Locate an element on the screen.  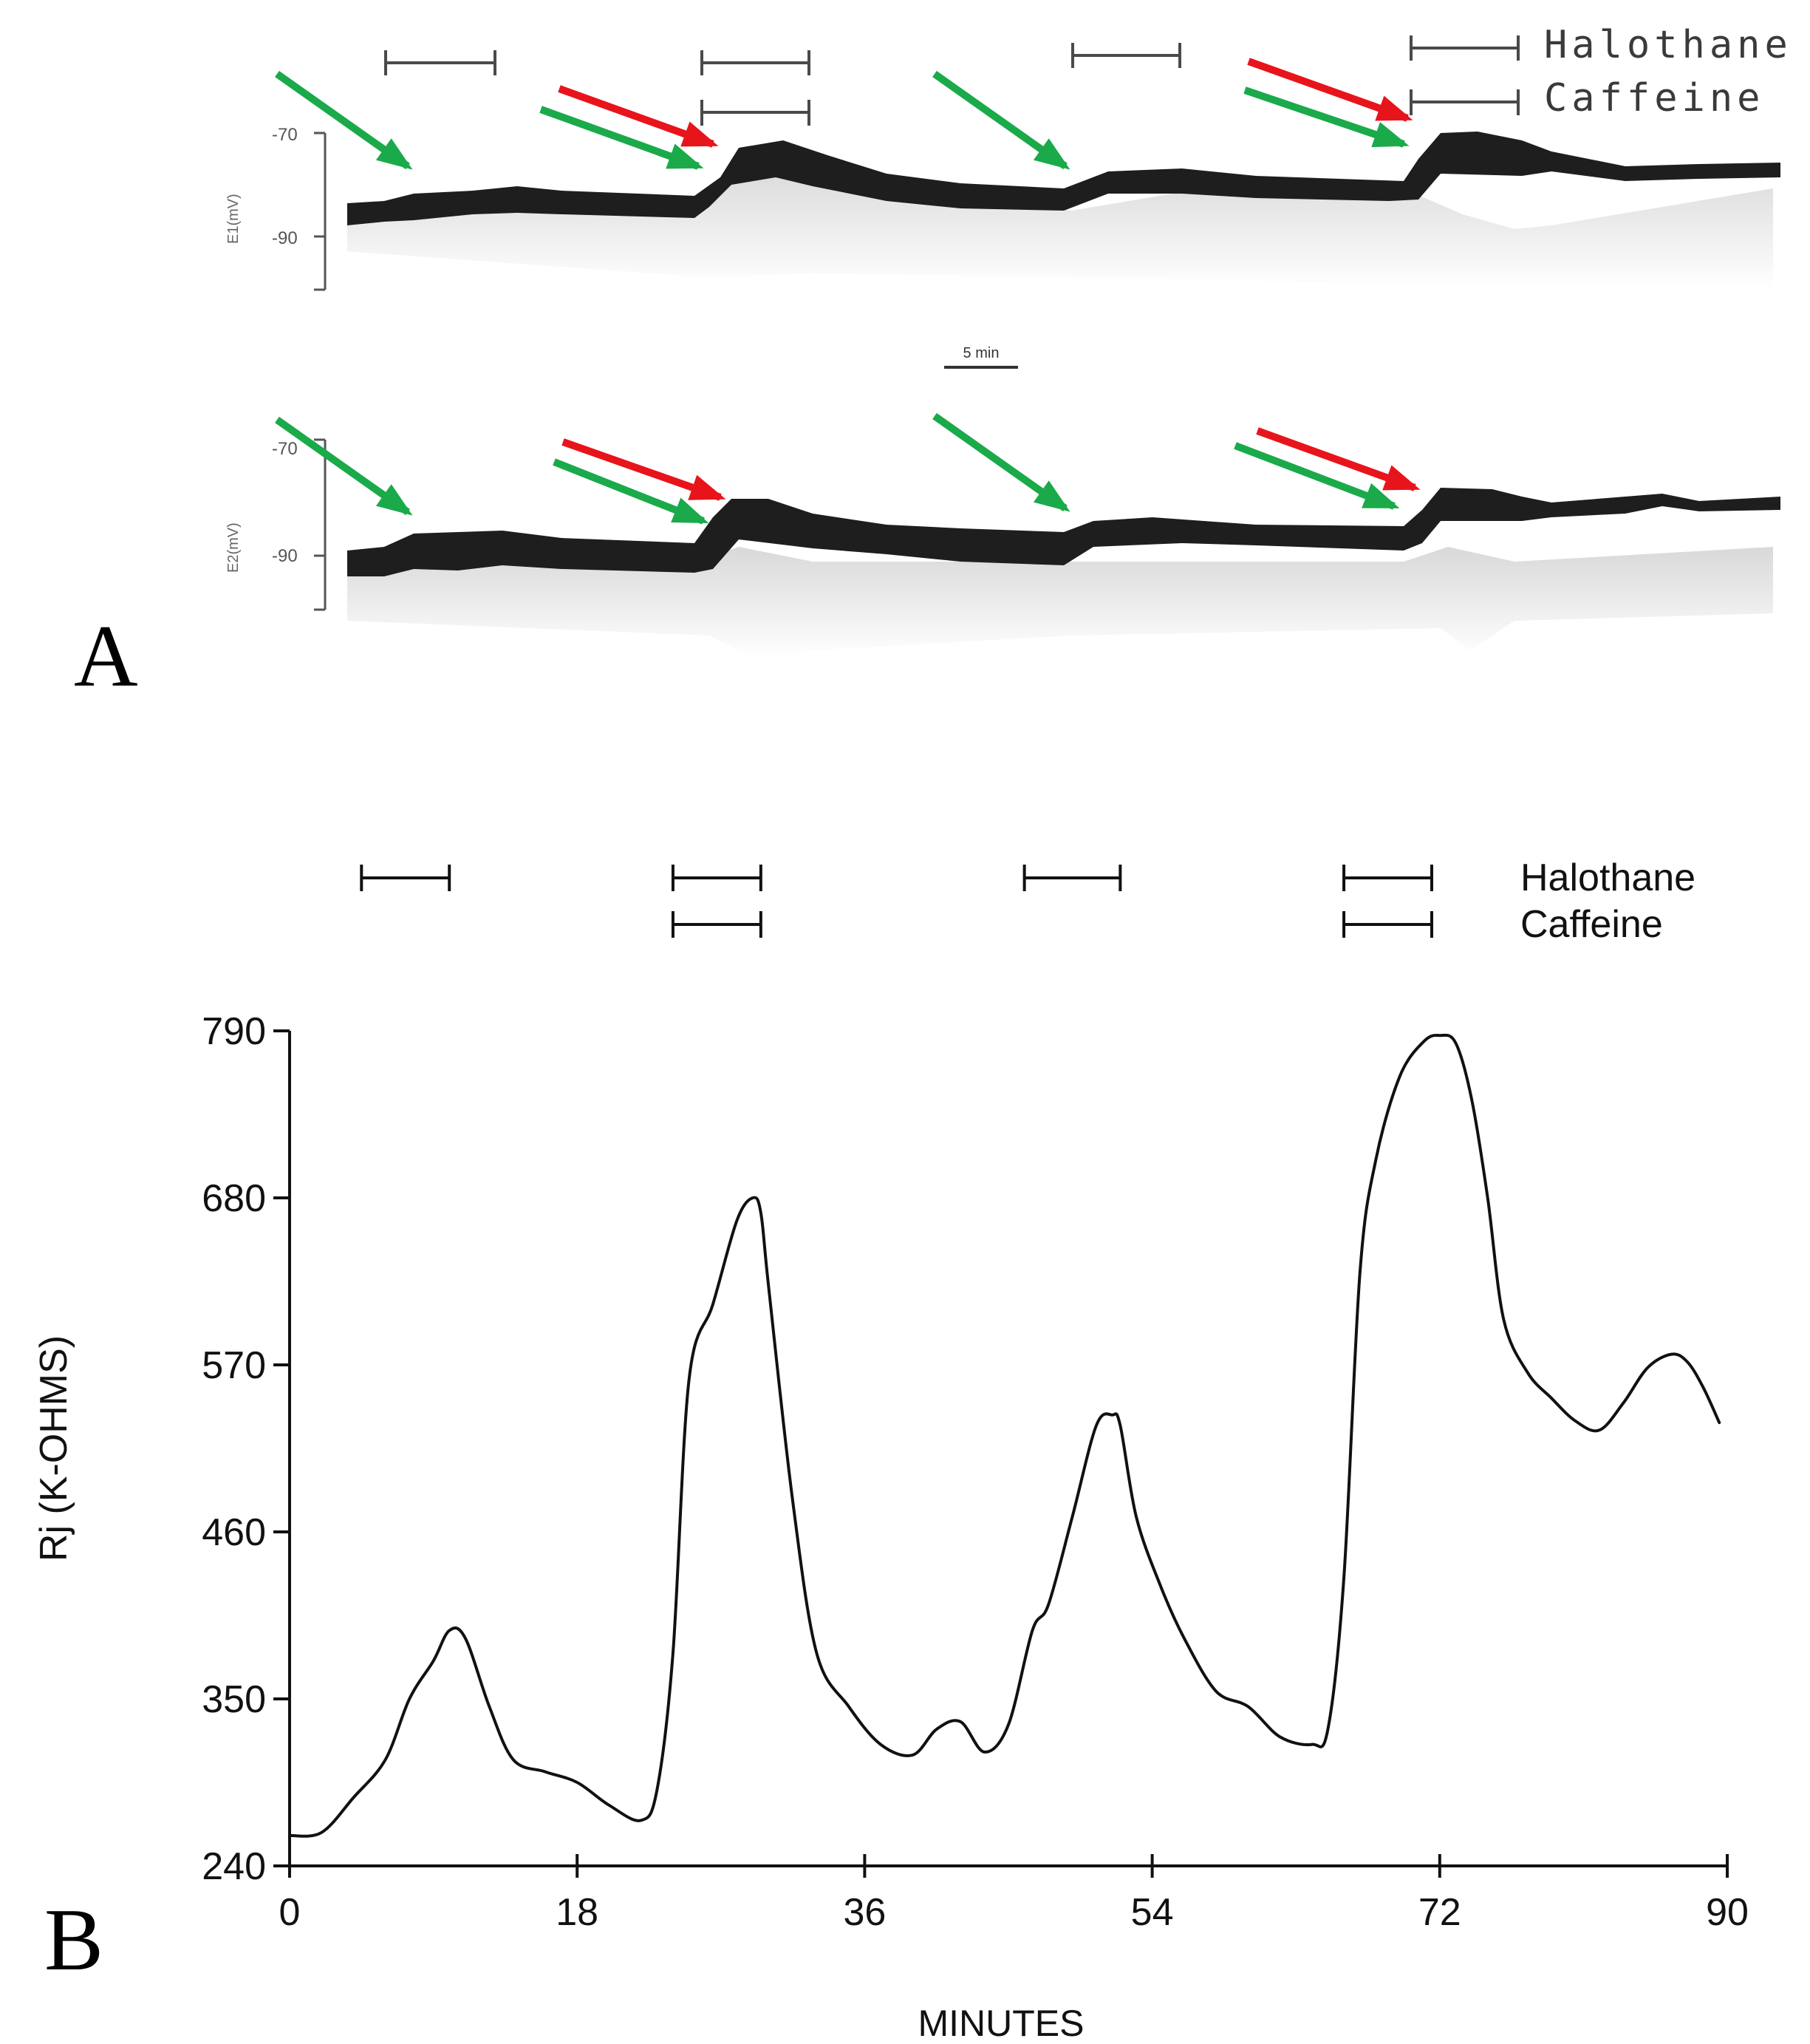
trace-e1-noise is located at coordinates (1060, 225).